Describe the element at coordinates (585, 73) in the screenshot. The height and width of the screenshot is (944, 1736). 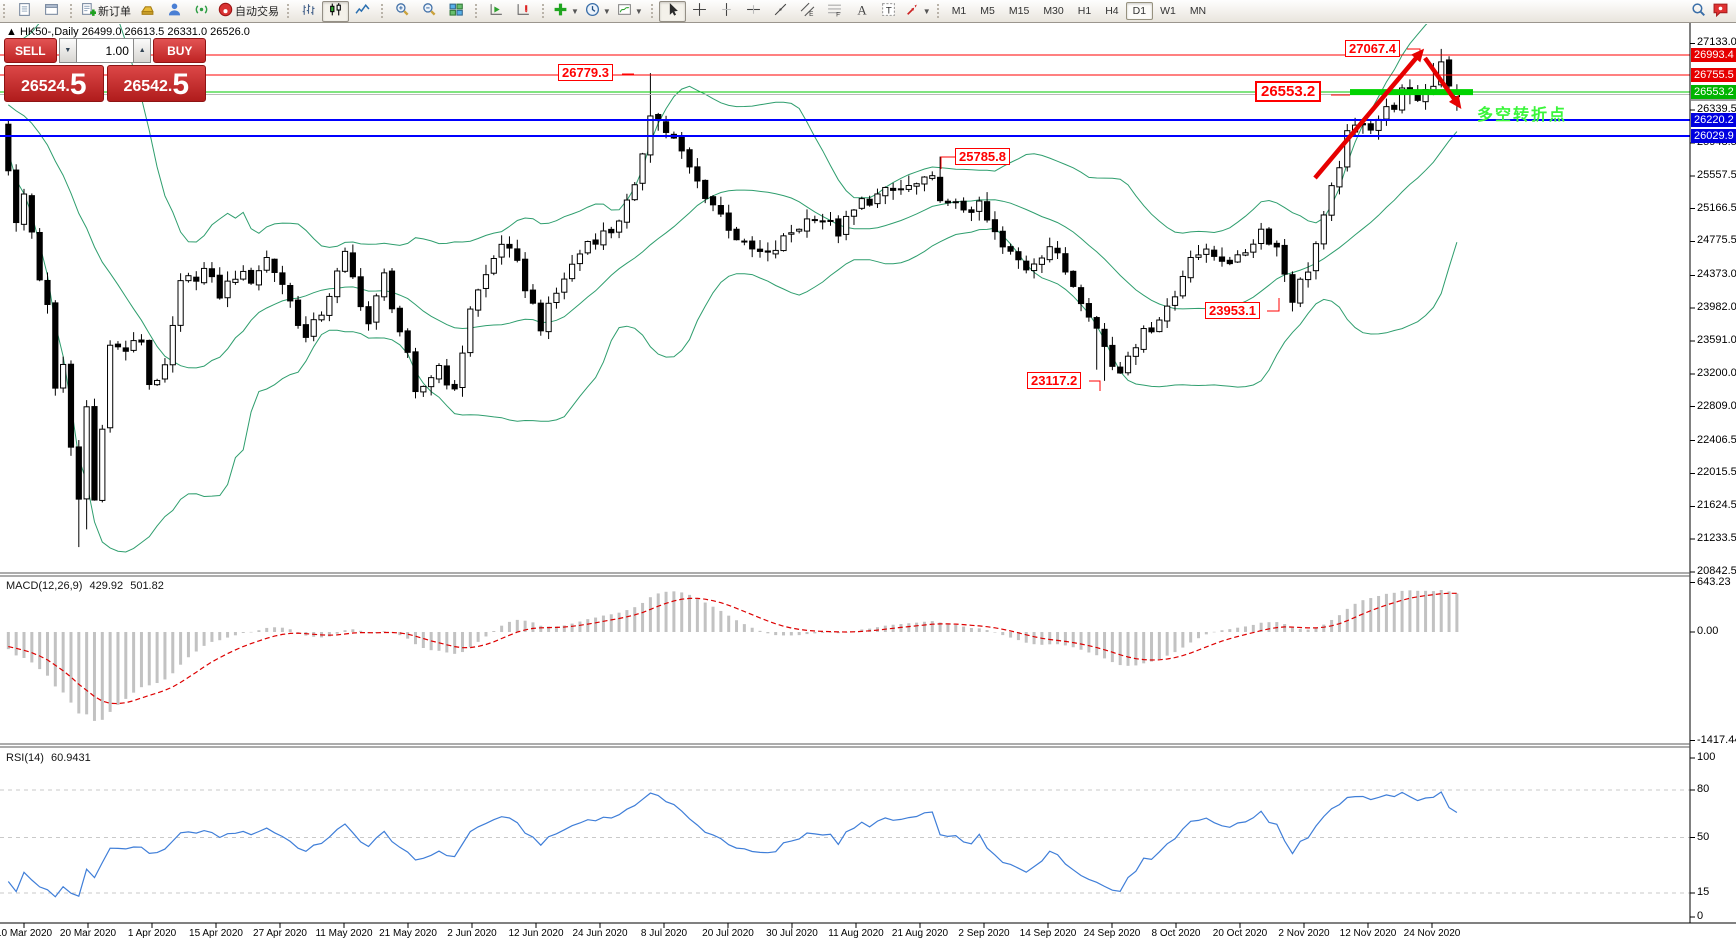
I see `price-callout: 26779.3` at that location.